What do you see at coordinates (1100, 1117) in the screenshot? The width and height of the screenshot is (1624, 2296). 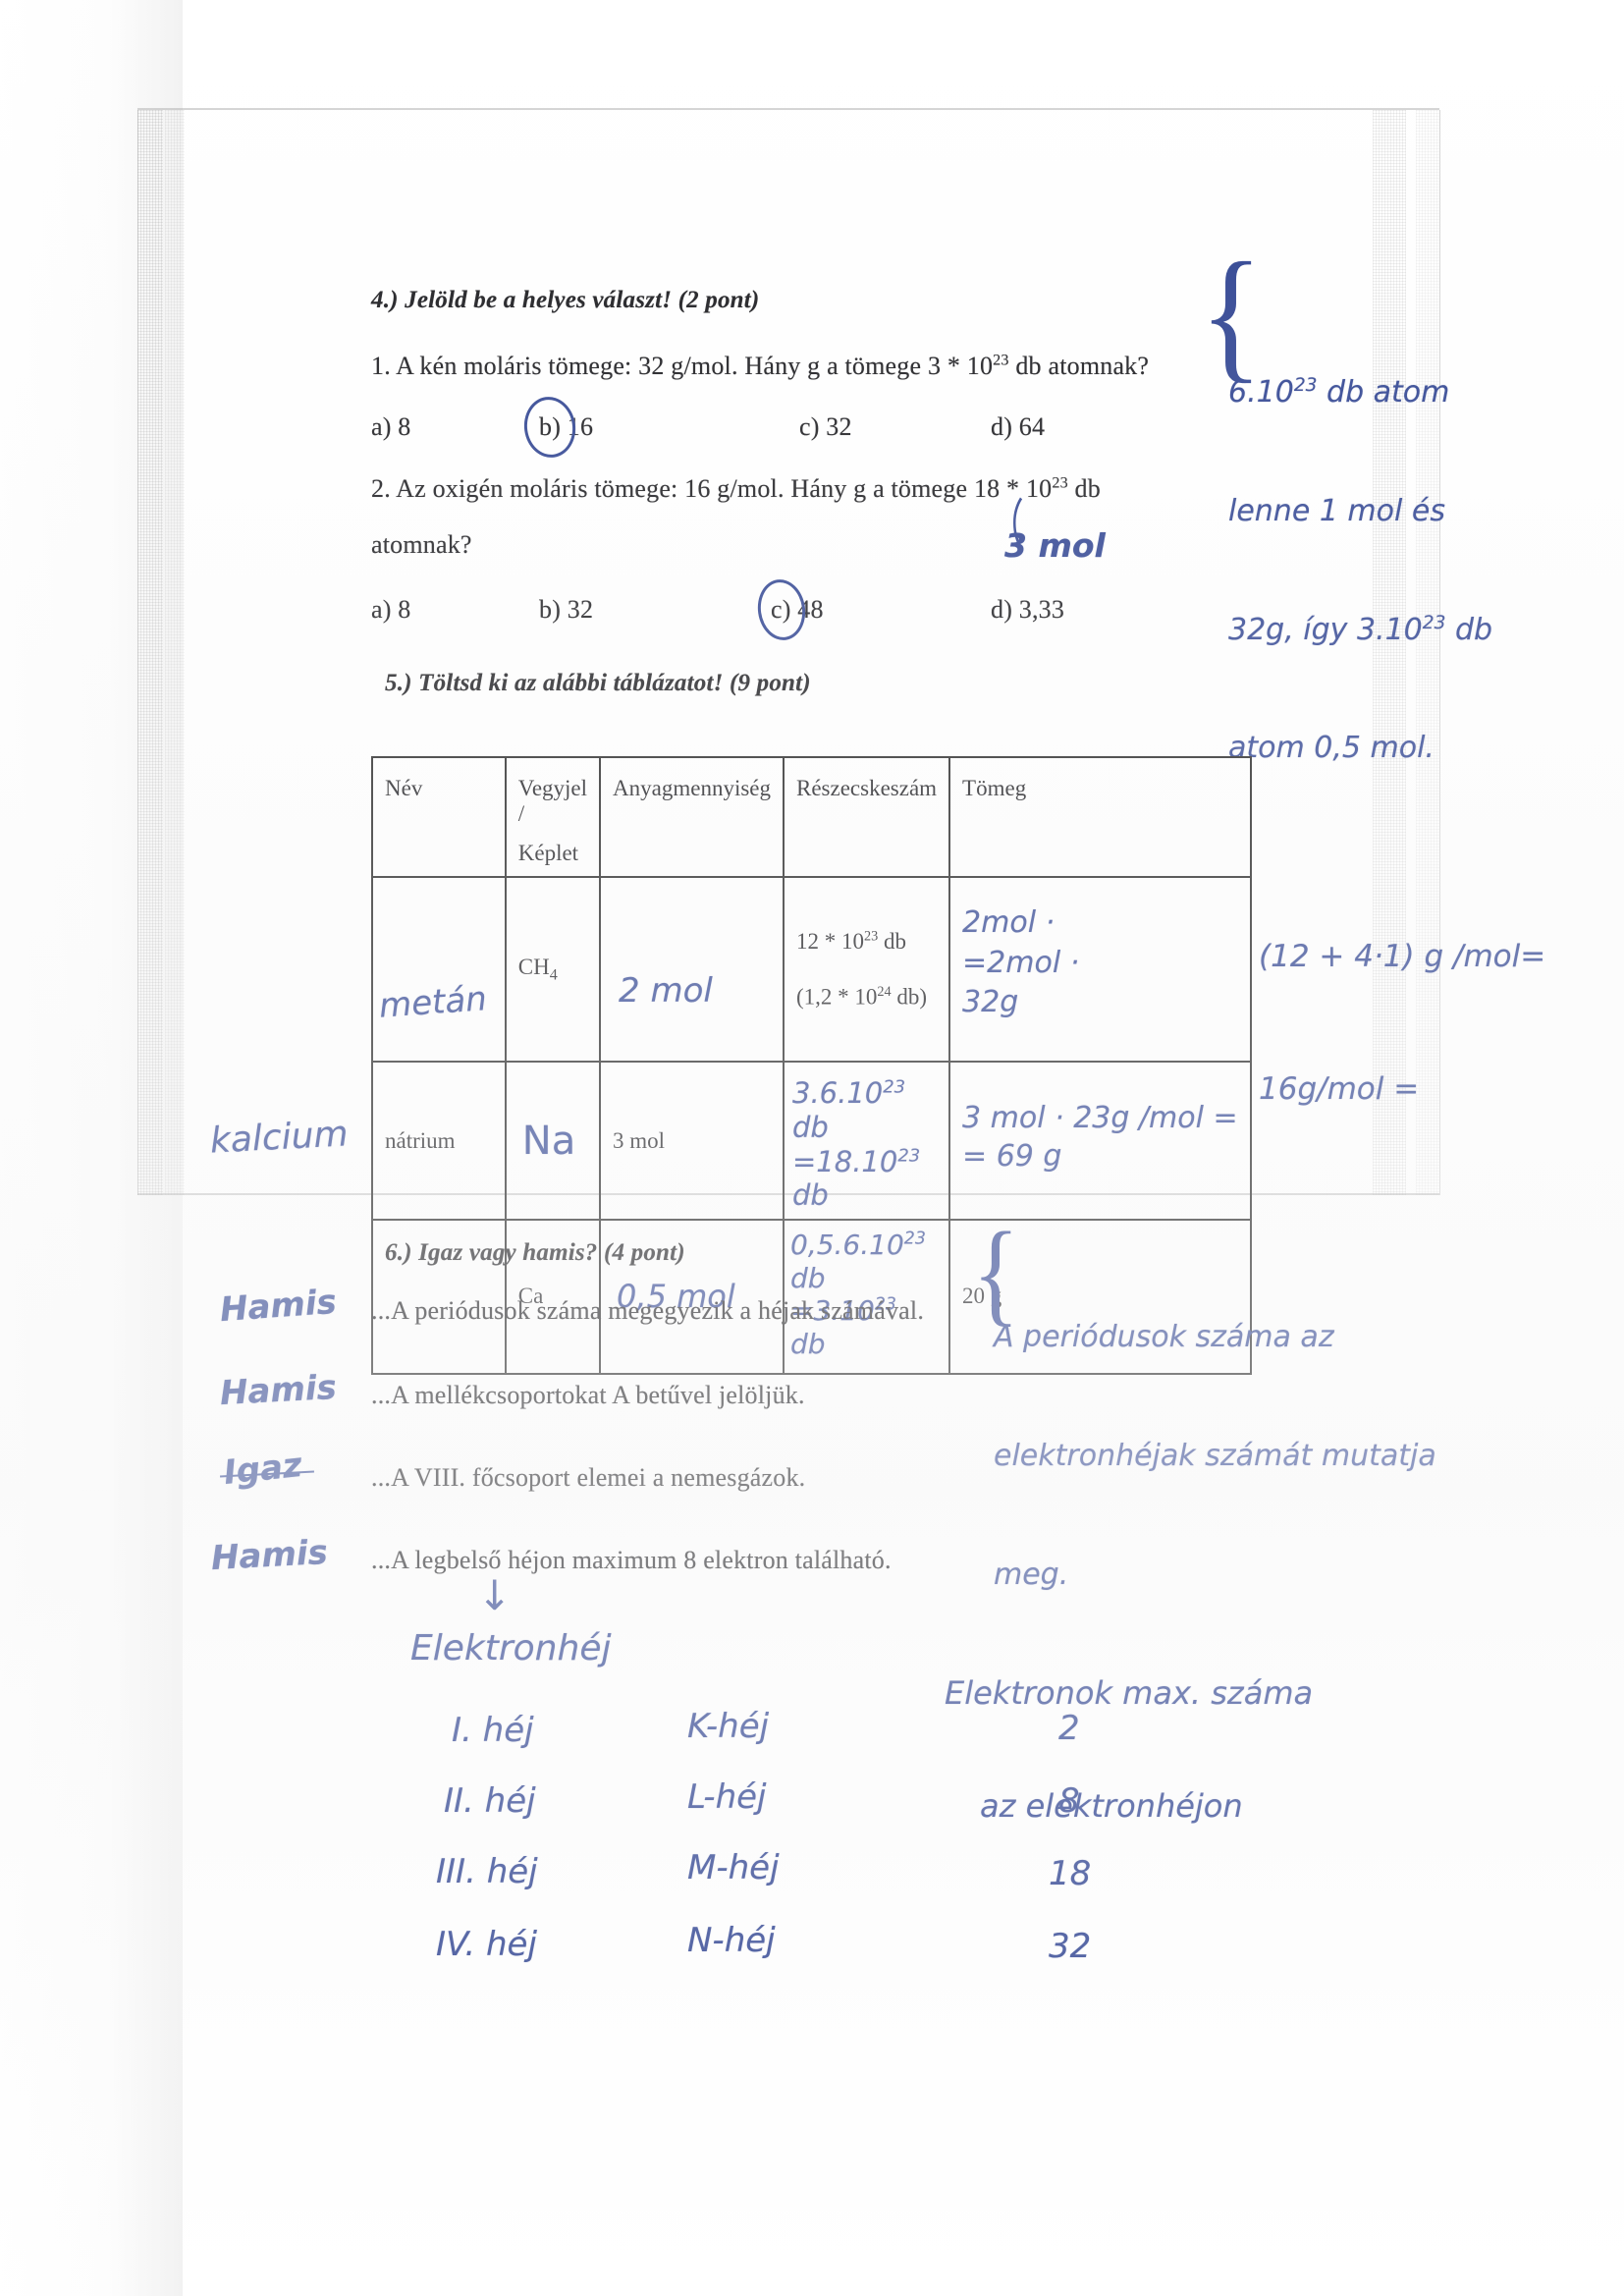 I see `cell-tomeg-natrium-line1: 3 mol · 23g /mol =` at bounding box center [1100, 1117].